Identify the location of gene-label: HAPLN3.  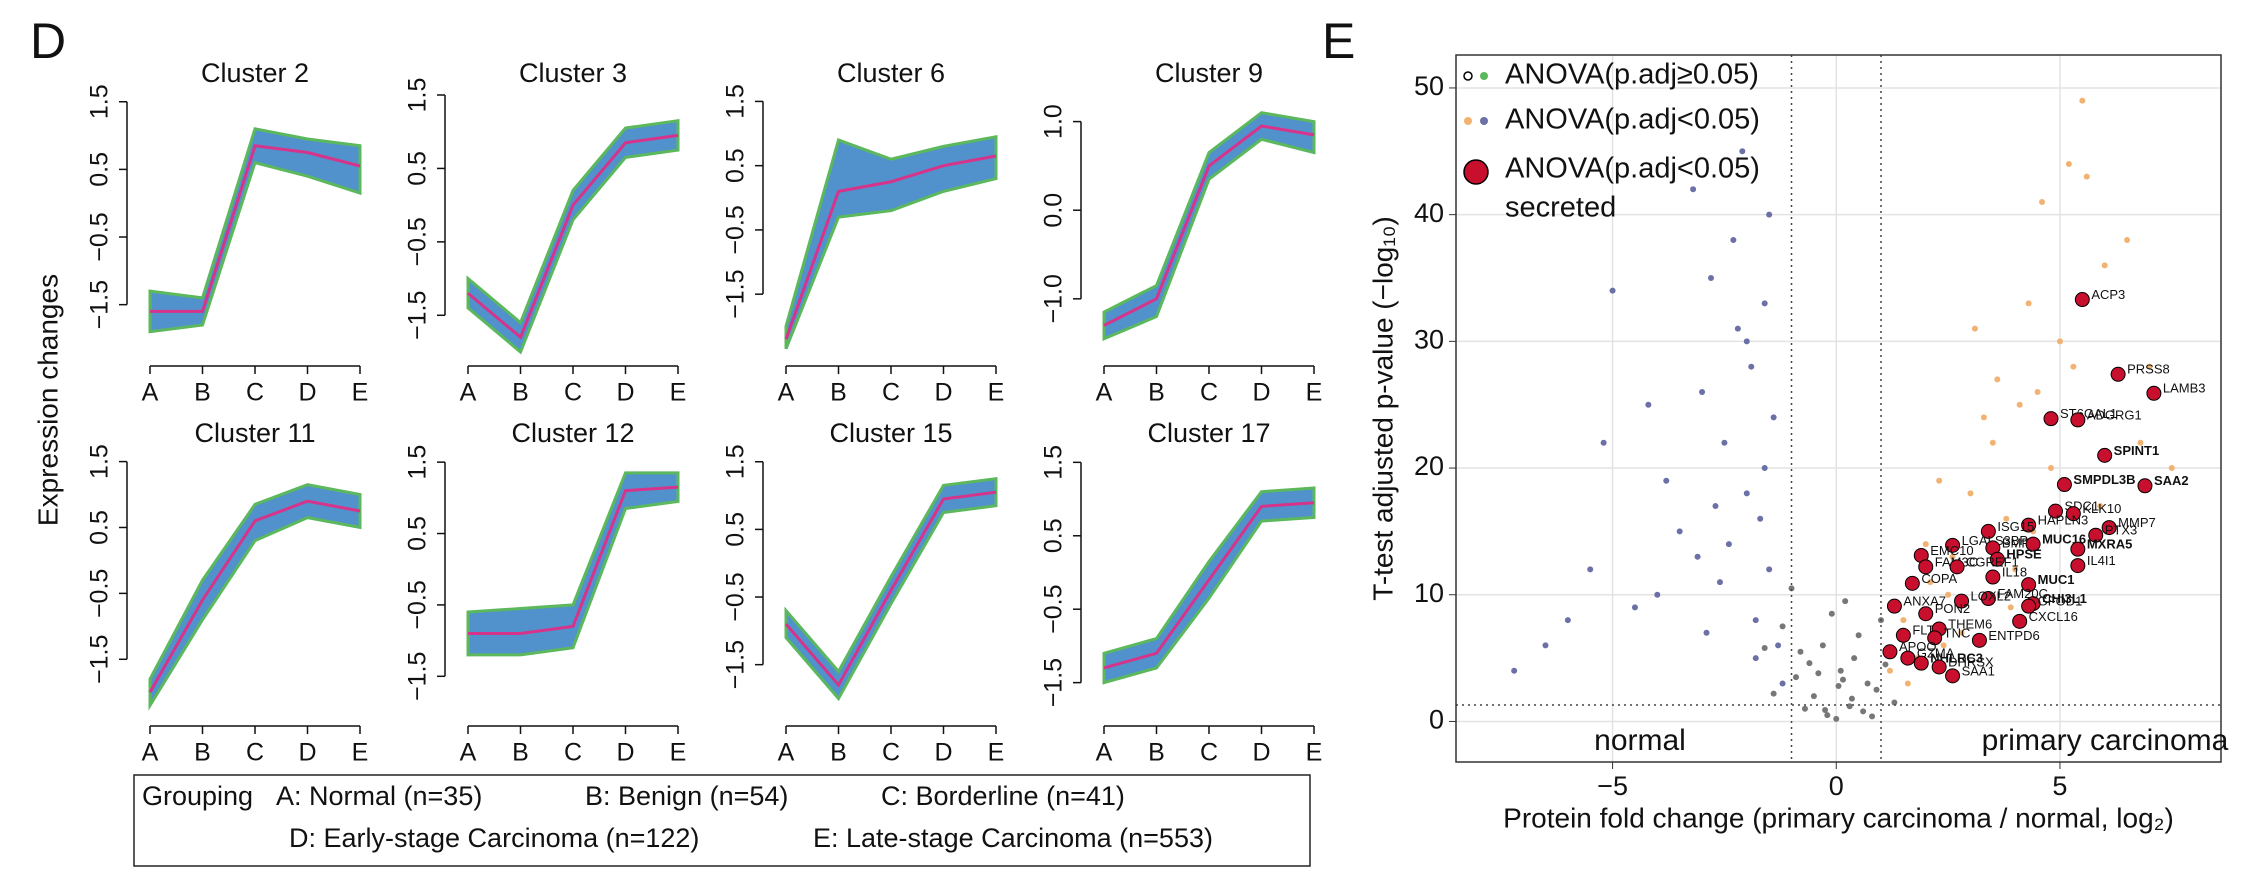
(2063, 520).